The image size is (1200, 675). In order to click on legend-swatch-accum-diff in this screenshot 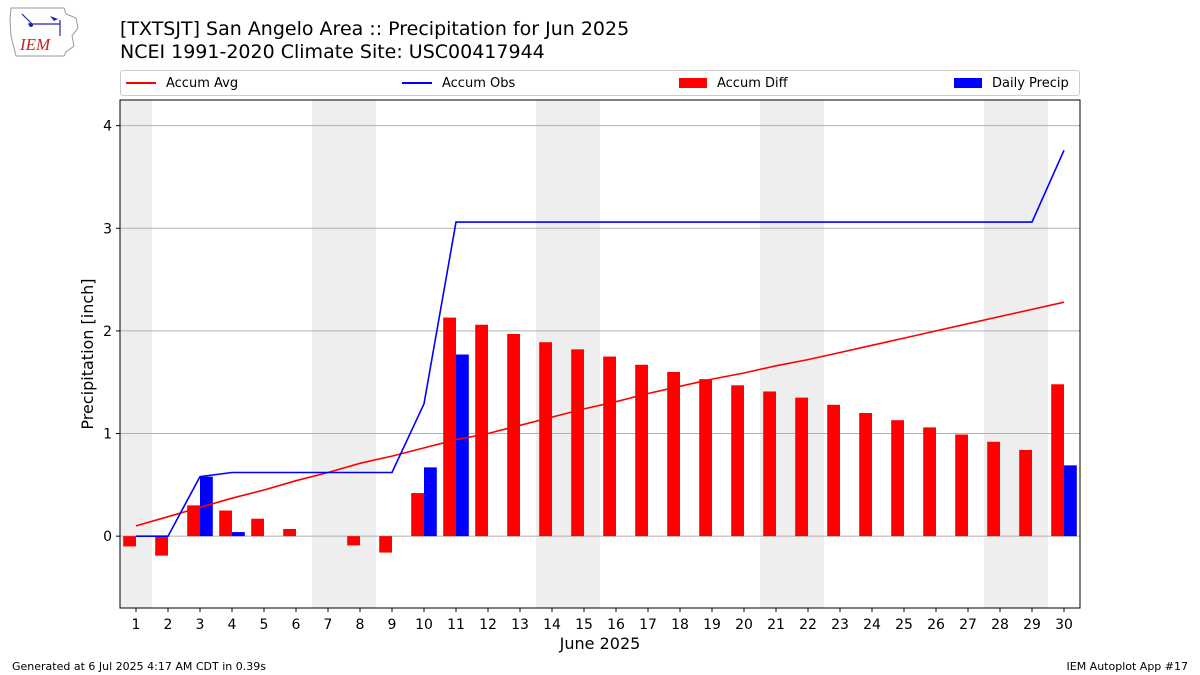, I will do `click(693, 83)`.